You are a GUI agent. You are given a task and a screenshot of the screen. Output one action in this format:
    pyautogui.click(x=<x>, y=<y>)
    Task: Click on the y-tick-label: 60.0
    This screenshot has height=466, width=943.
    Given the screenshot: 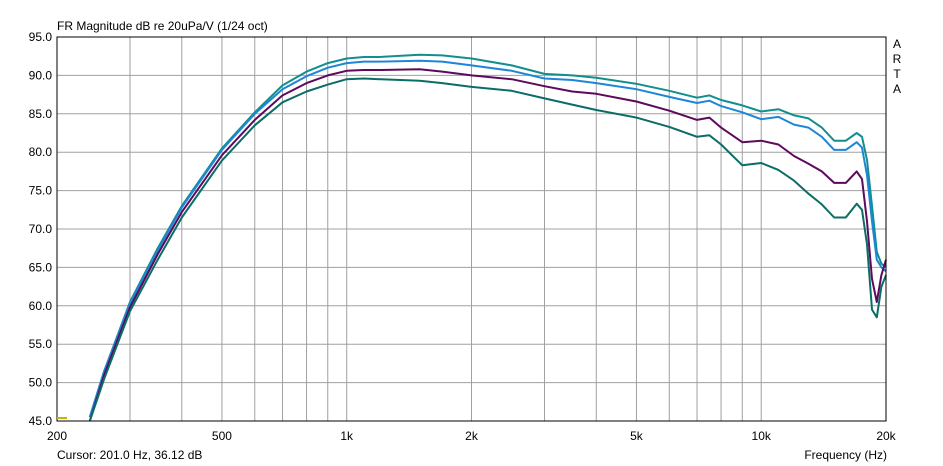 What is the action you would take?
    pyautogui.click(x=41, y=306)
    